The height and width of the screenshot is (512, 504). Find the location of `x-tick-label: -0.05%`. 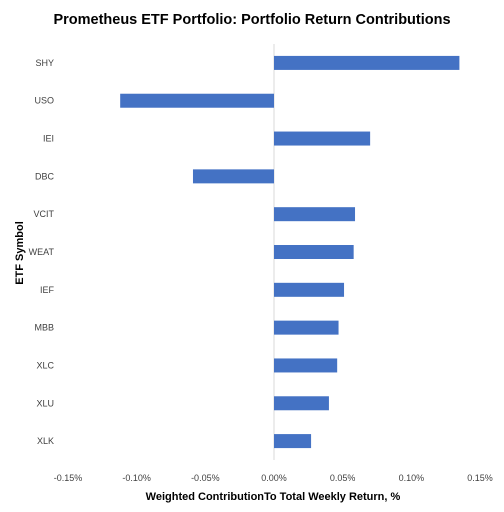

x-tick-label: -0.05% is located at coordinates (205, 478).